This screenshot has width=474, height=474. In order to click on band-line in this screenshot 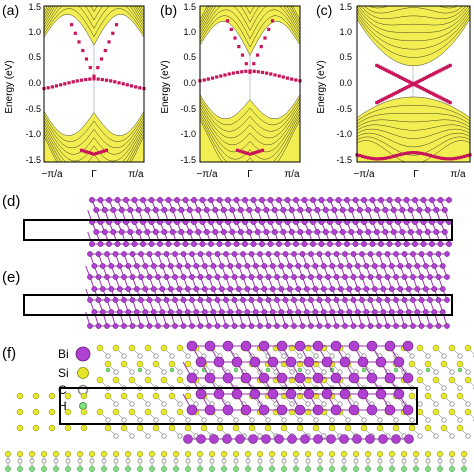, I will do `click(413, 119)`.